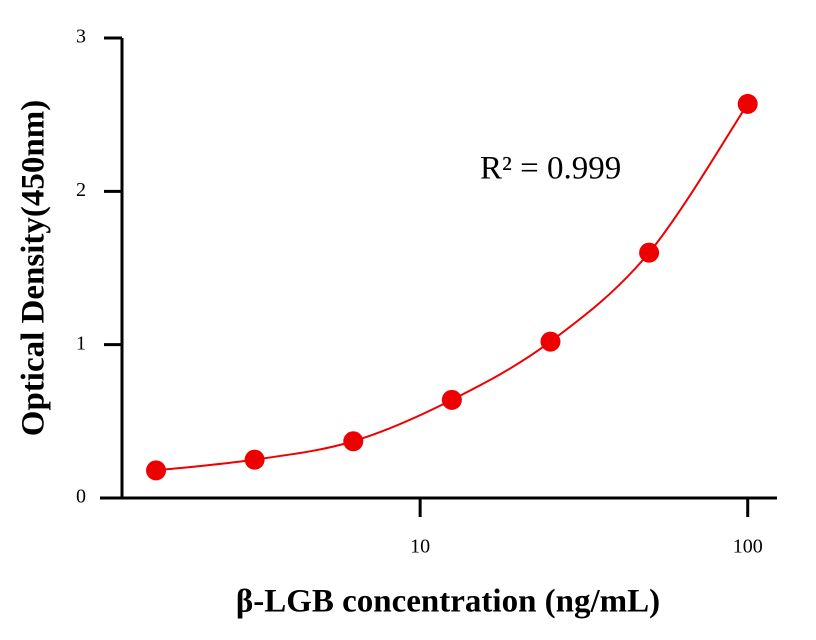 The width and height of the screenshot is (816, 640). What do you see at coordinates (81, 37) in the screenshot?
I see `y-tick-label: 3` at bounding box center [81, 37].